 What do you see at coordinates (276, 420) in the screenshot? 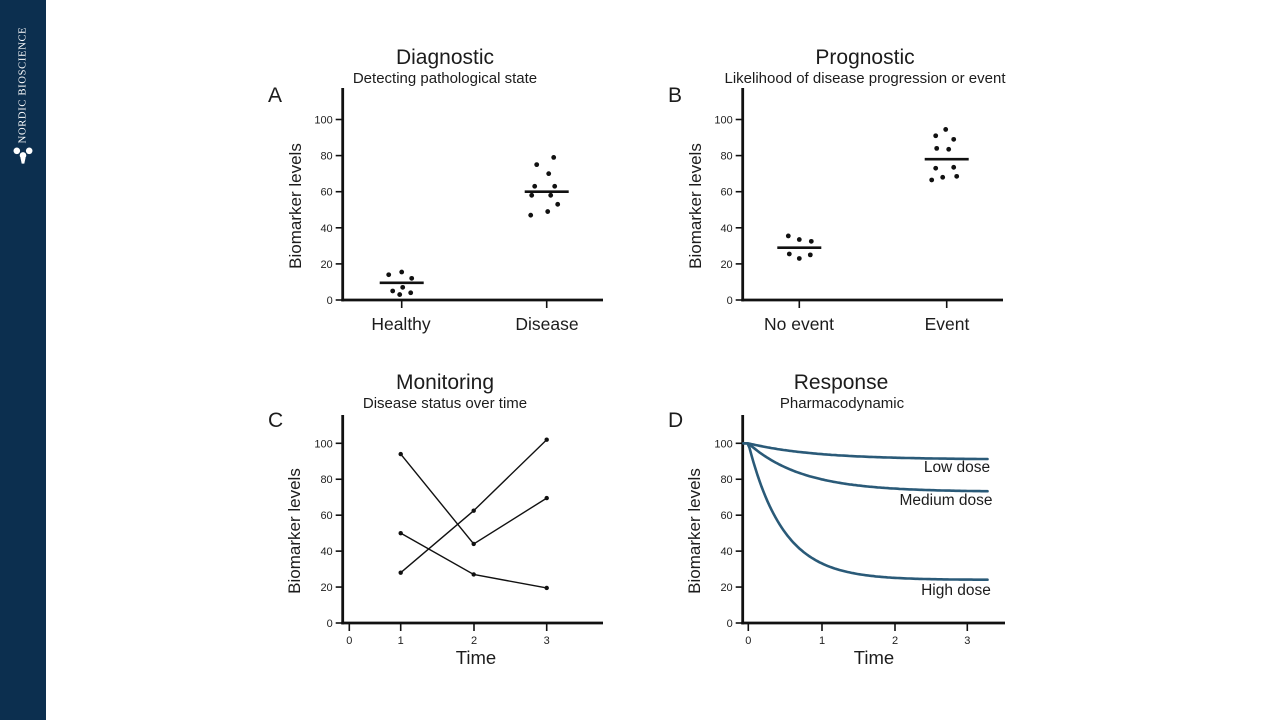
I see `panel-c-letter: C` at bounding box center [276, 420].